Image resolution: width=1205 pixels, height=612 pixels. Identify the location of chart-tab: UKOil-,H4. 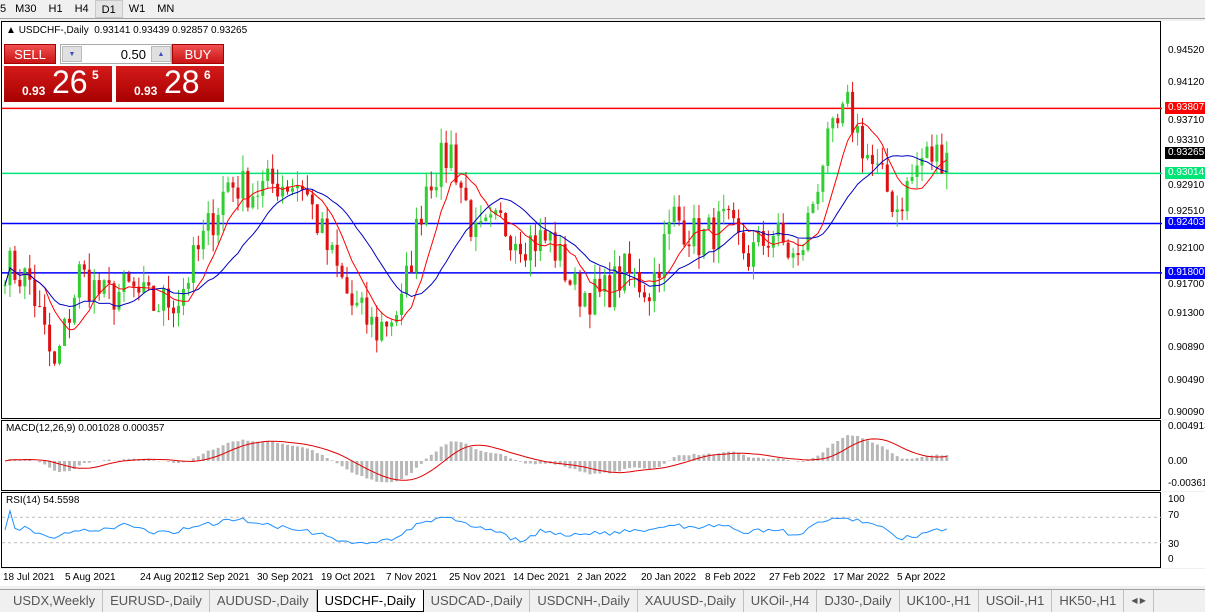
(781, 601).